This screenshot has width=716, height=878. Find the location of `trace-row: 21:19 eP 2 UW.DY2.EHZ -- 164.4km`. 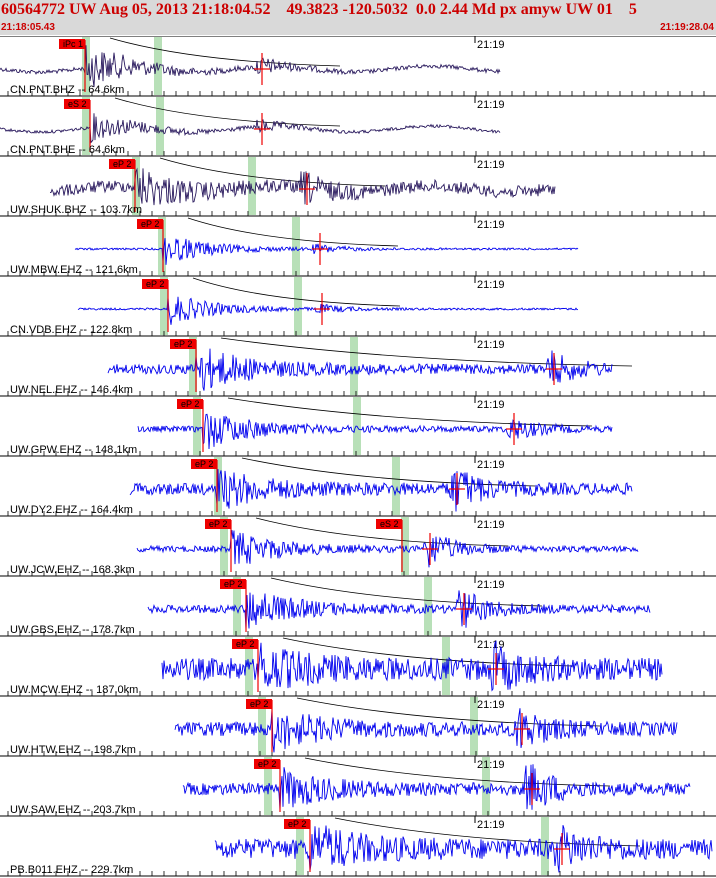

trace-row: 21:19 eP 2 UW.DY2.EHZ -- 164.4km is located at coordinates (358, 485).